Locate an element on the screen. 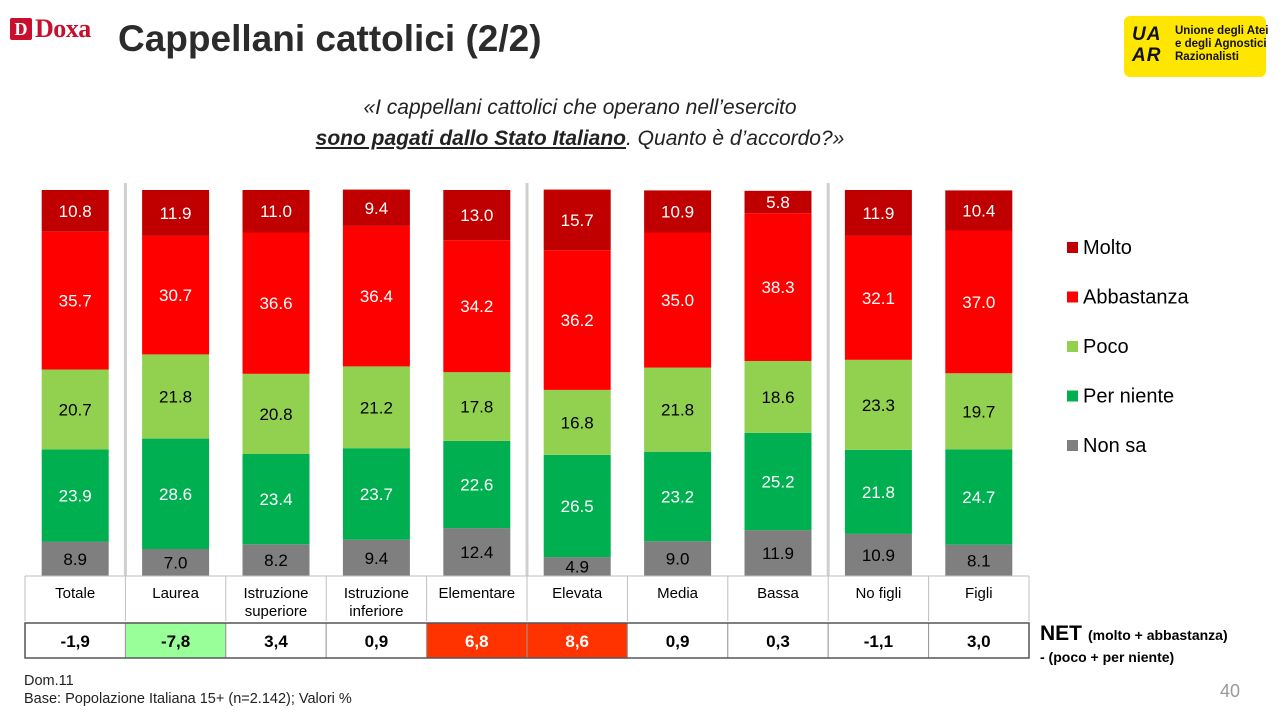 The height and width of the screenshot is (720, 1280). legend-swatch-poco is located at coordinates (1072, 346).